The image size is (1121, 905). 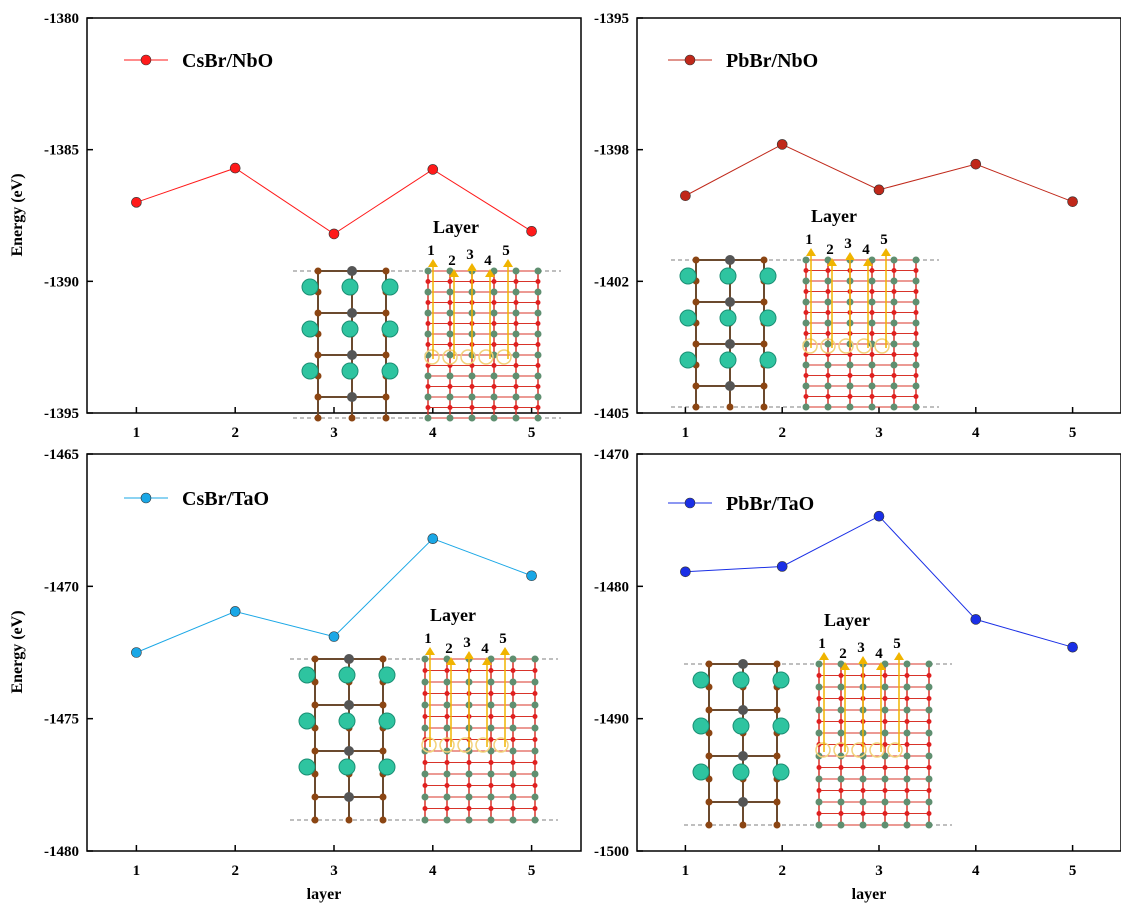 What do you see at coordinates (686, 871) in the screenshot?
I see `x-tick-label: 1` at bounding box center [686, 871].